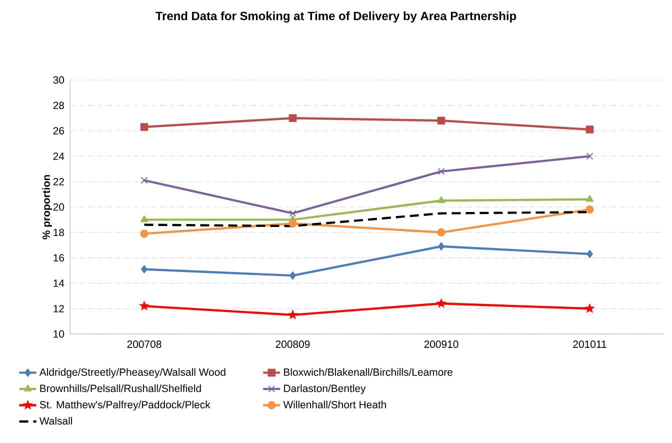 Image resolution: width=672 pixels, height=443 pixels. I want to click on x-tick-label: 200910, so click(441, 344).